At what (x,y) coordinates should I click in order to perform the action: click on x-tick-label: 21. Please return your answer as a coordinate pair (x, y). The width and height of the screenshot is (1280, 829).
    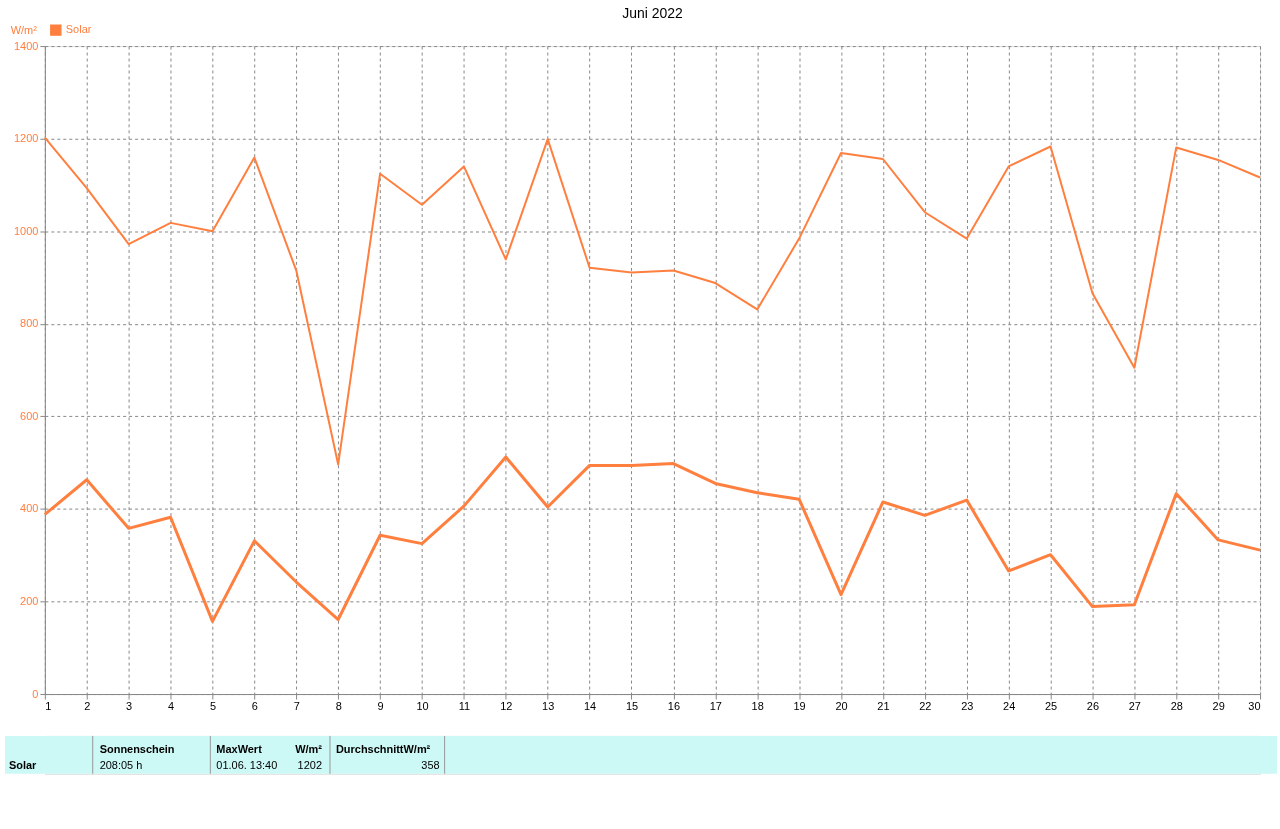
    Looking at the image, I should click on (883, 706).